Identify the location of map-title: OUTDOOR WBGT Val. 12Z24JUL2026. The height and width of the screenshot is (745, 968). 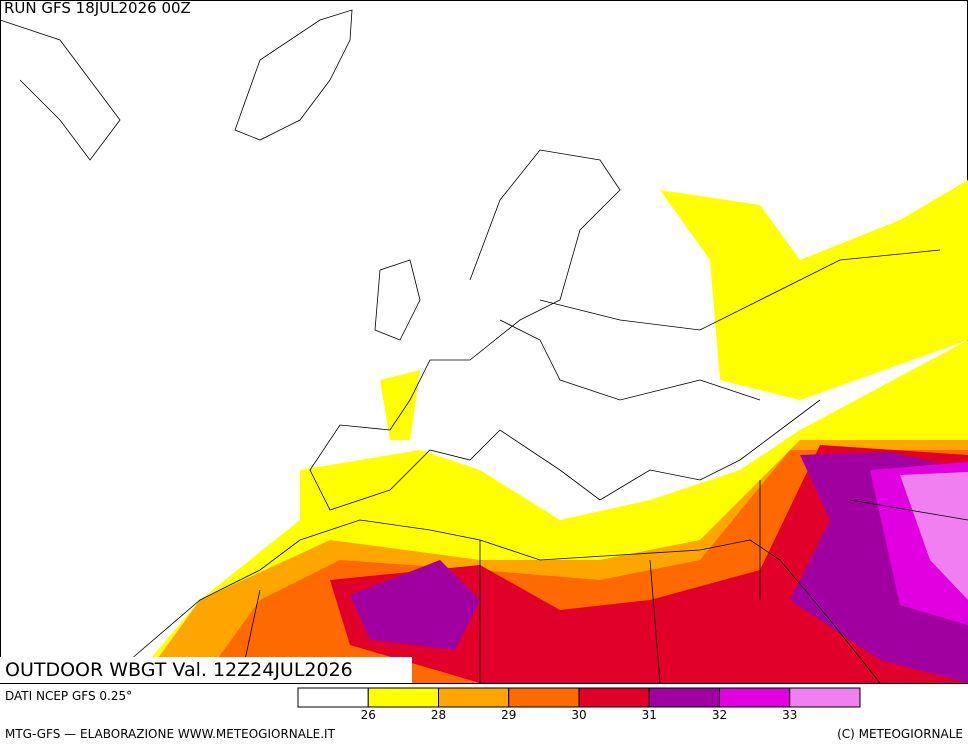
(179, 670).